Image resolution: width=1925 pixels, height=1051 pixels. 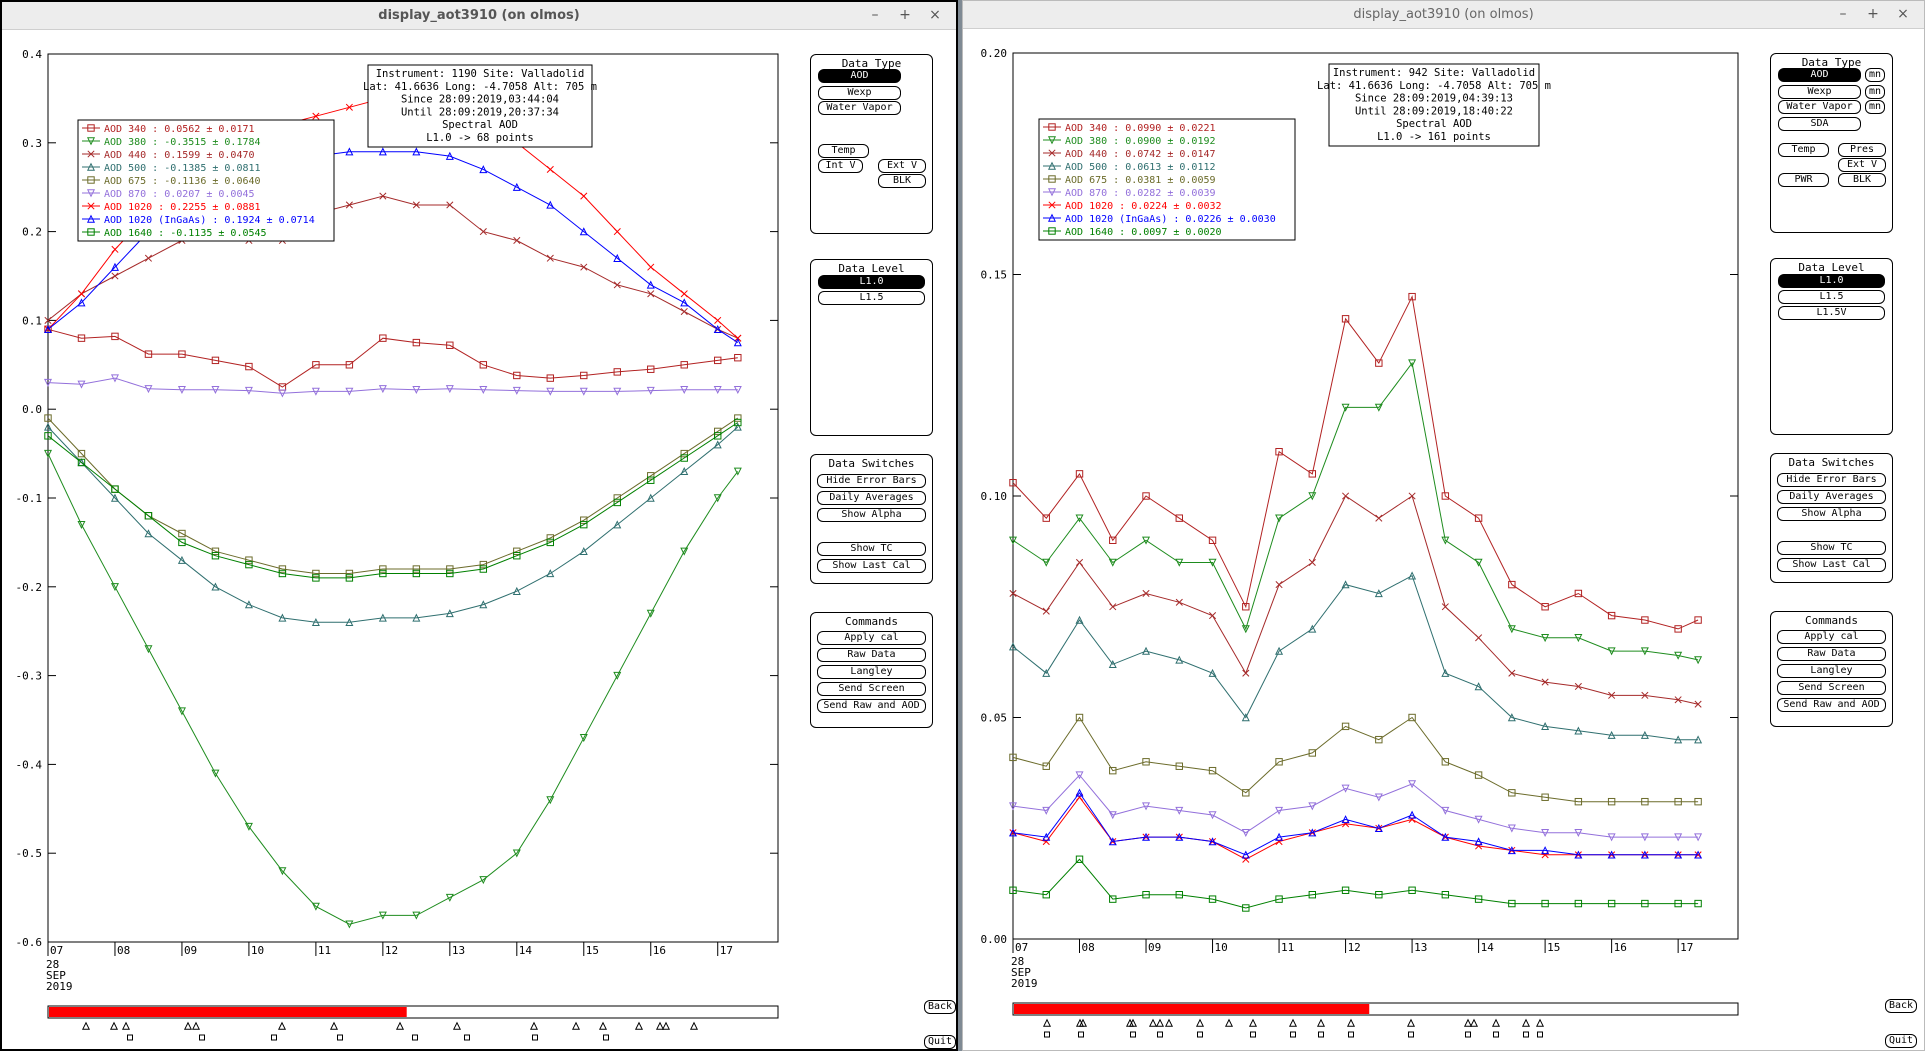 I want to click on sda-button: SDA, so click(x=1819, y=124).